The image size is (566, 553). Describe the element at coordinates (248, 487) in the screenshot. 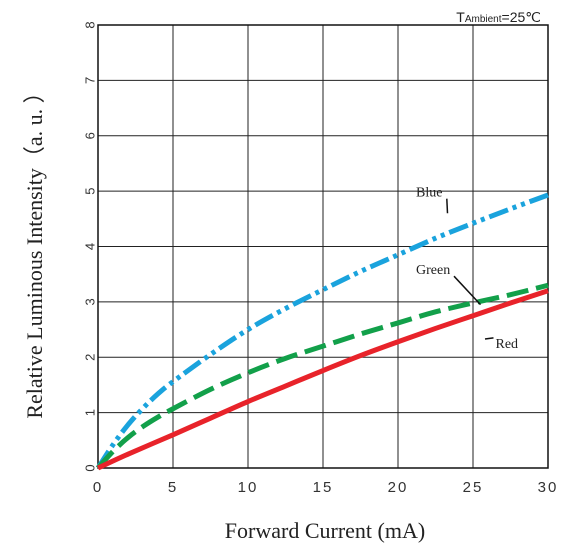

I see `x-tick-label: 10` at that location.